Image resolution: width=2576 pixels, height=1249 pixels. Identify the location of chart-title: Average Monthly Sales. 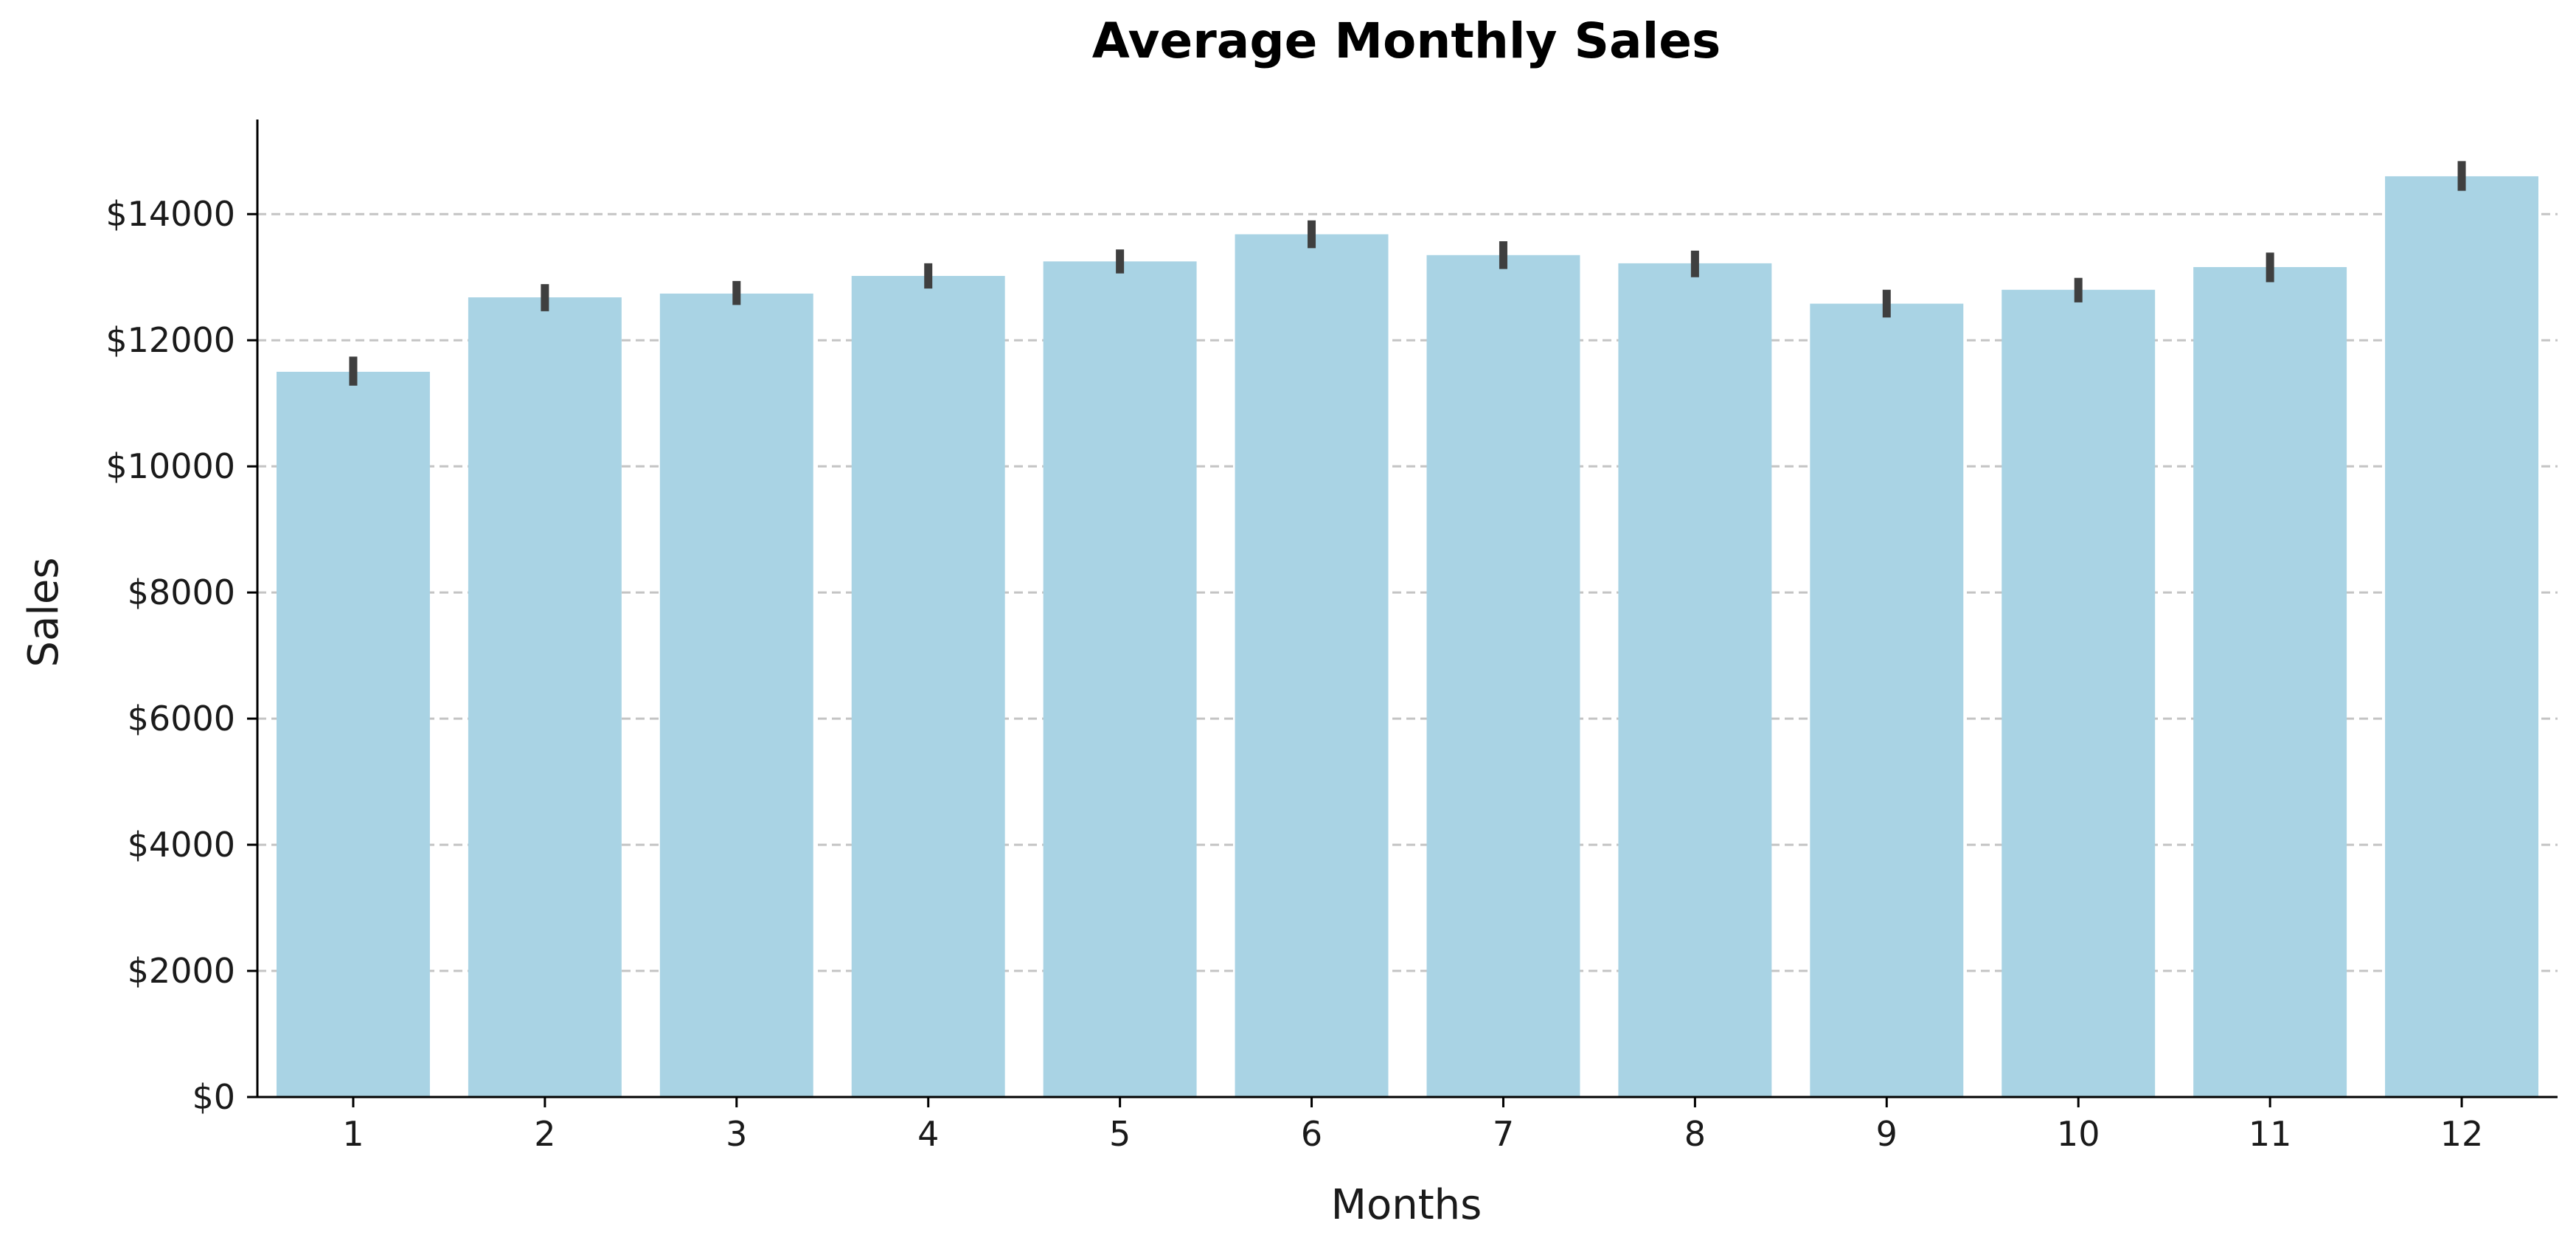
(1406, 41).